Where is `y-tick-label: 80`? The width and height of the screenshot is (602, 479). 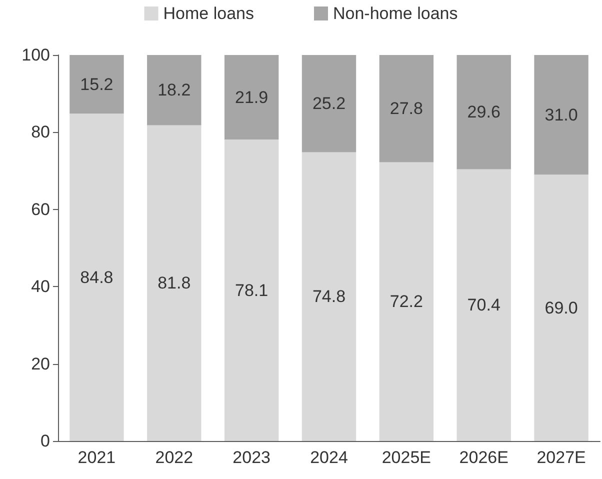
y-tick-label: 80 is located at coordinates (40, 132).